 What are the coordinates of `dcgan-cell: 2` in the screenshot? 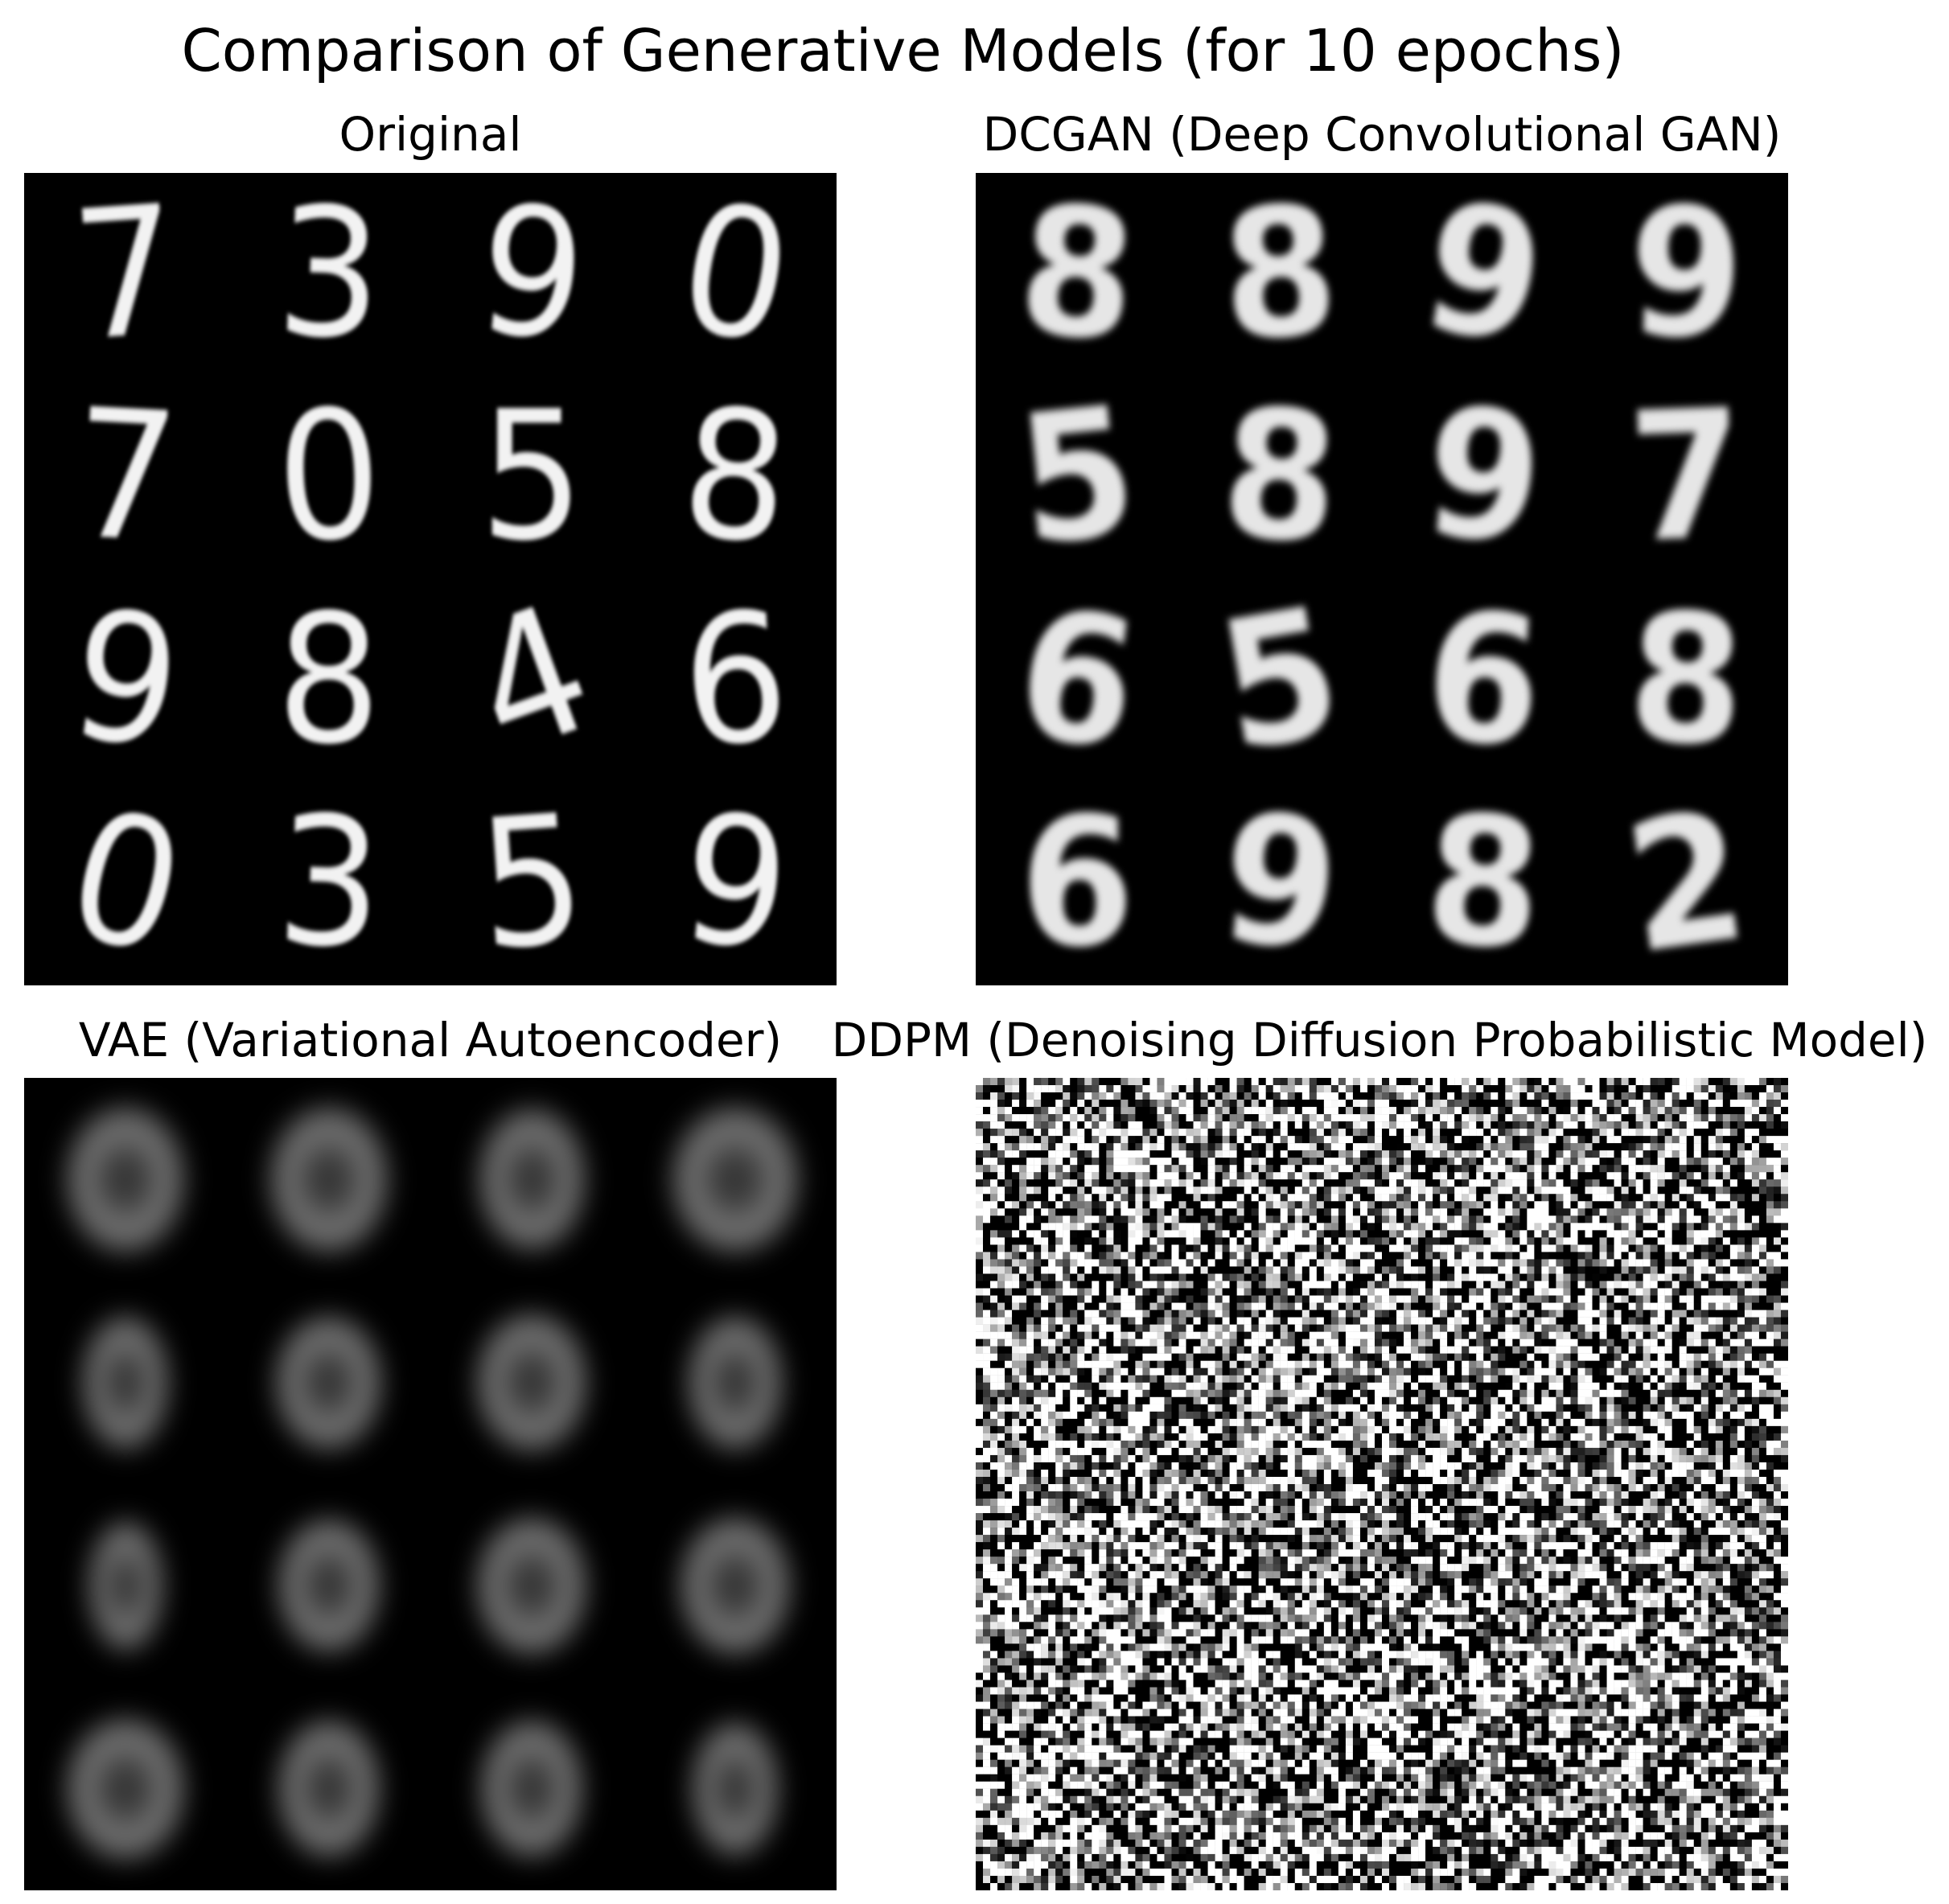 It's located at (1687, 879).